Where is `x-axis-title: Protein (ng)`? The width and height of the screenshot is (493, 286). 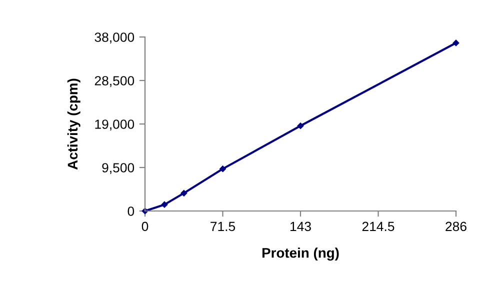
x-axis-title: Protein (ng) is located at coordinates (300, 254).